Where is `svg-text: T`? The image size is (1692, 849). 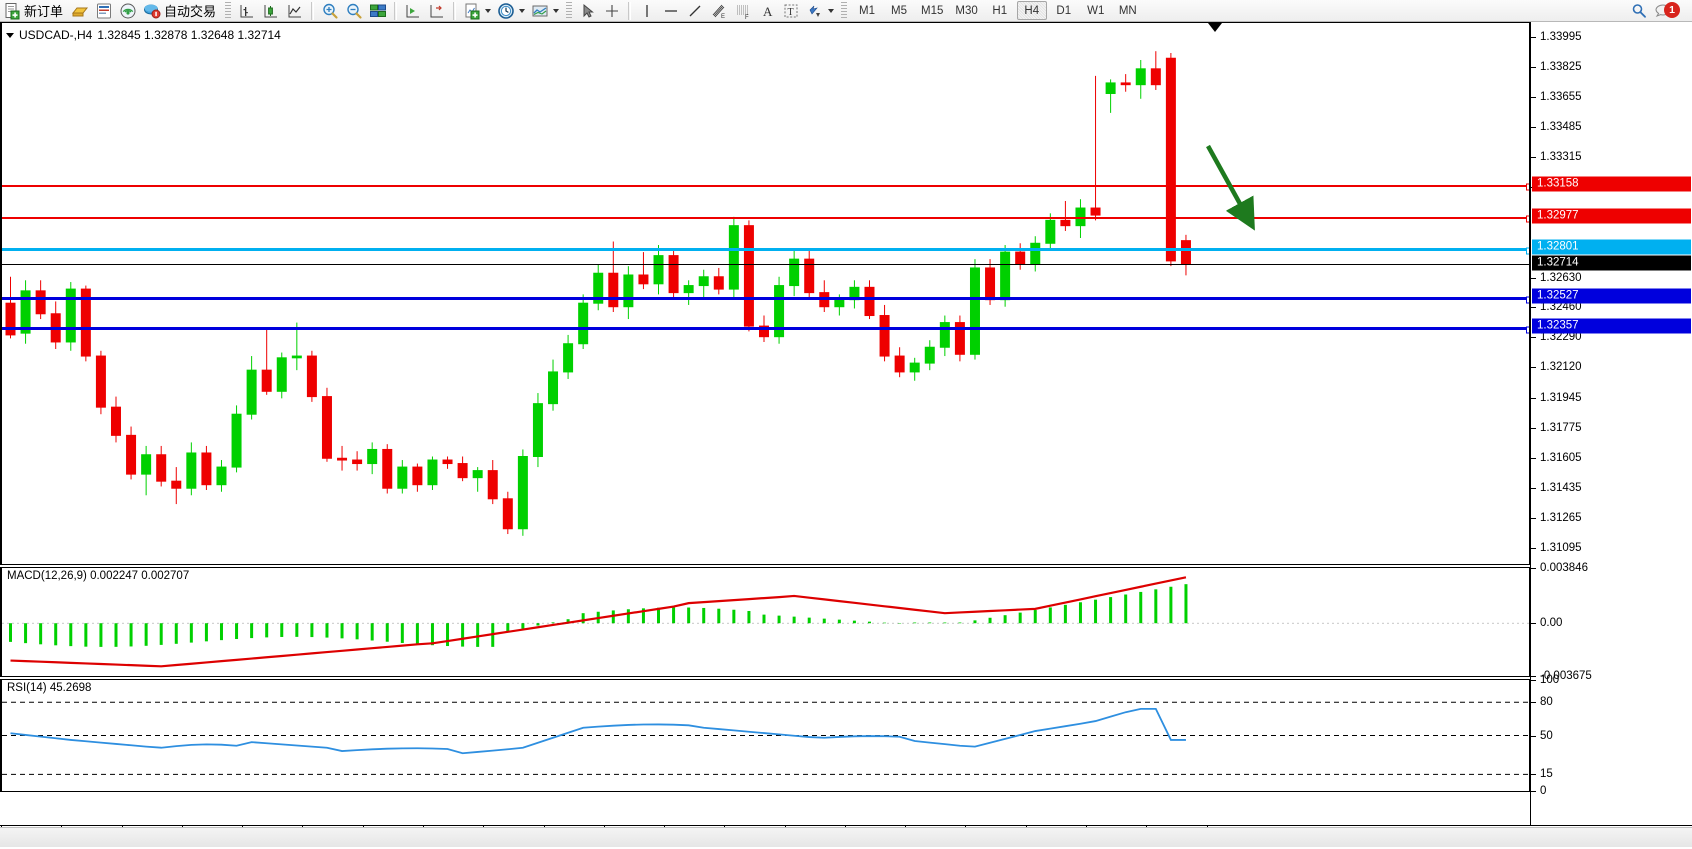
svg-text: T is located at coordinates (791, 12).